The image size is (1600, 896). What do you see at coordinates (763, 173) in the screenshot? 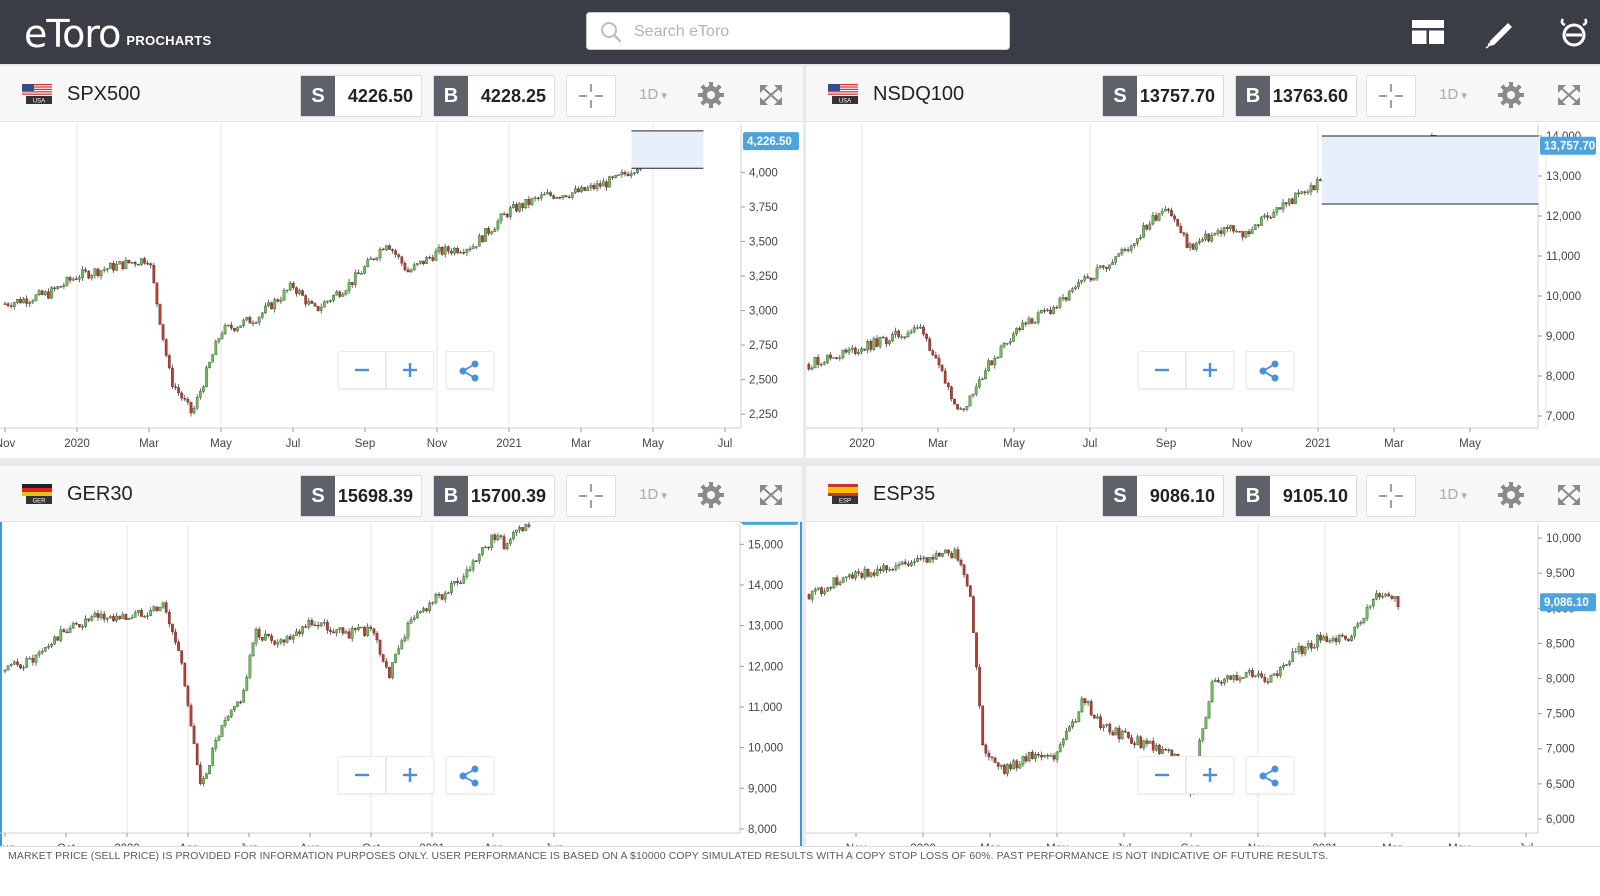
I see `y-tick-label: 4,000` at bounding box center [763, 173].